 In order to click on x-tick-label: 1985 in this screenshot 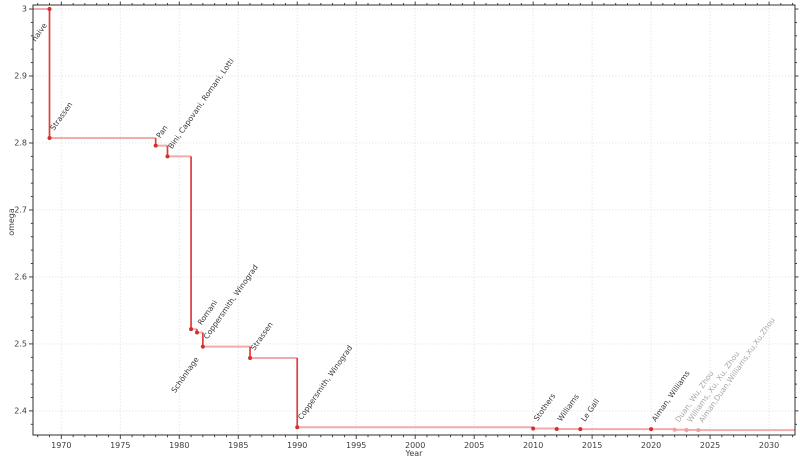, I will do `click(238, 445)`.